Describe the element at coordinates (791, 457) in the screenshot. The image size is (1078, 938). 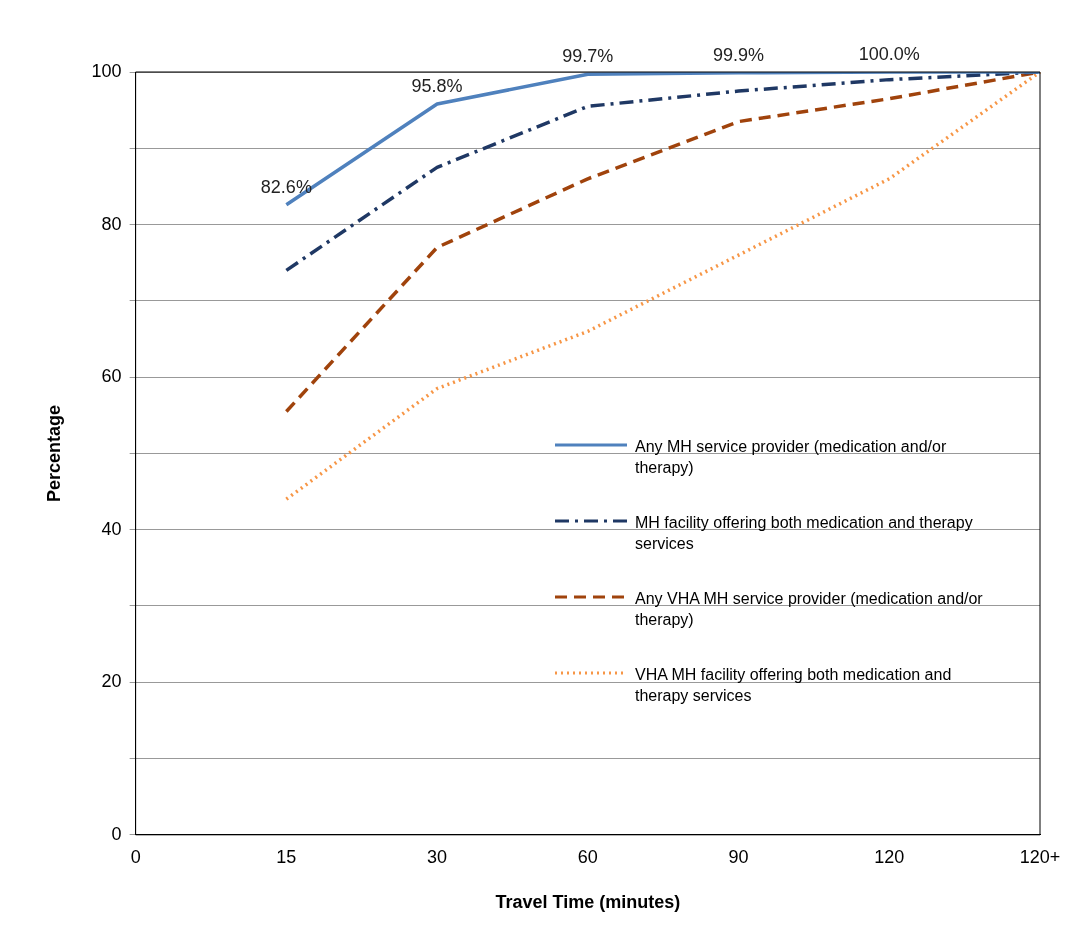
I see `legend-label: Any MH service provider (medication and/or therapy)` at that location.